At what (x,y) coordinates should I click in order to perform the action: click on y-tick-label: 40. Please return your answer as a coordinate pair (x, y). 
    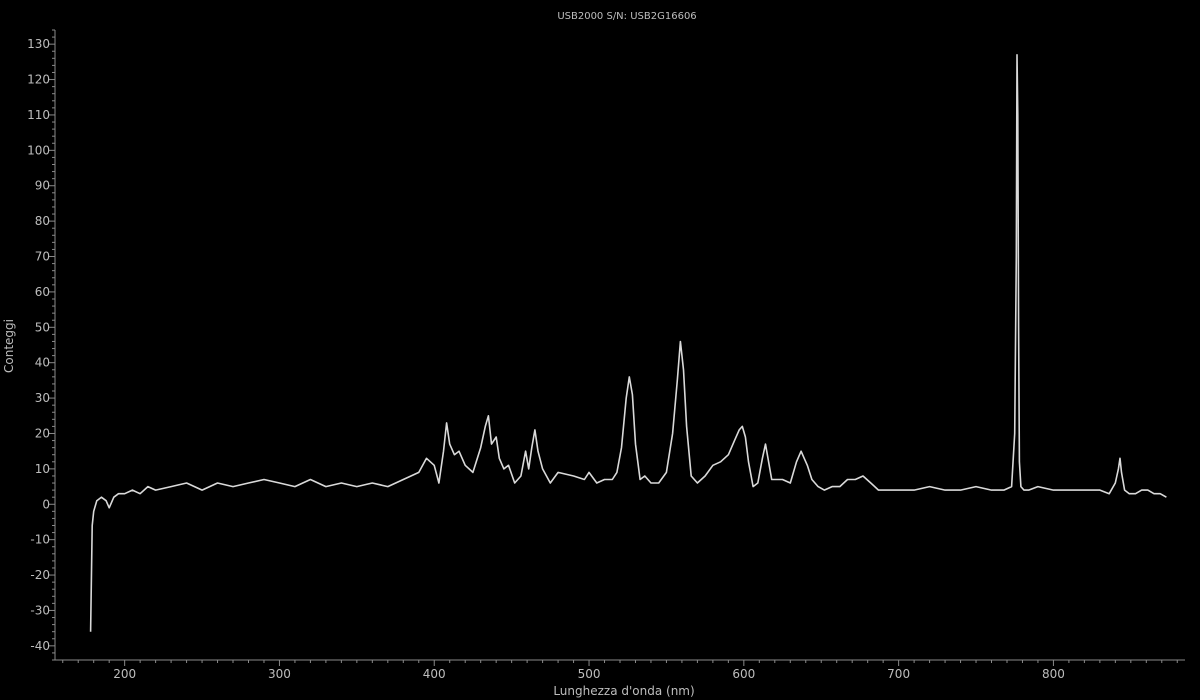
    Looking at the image, I should click on (42, 363).